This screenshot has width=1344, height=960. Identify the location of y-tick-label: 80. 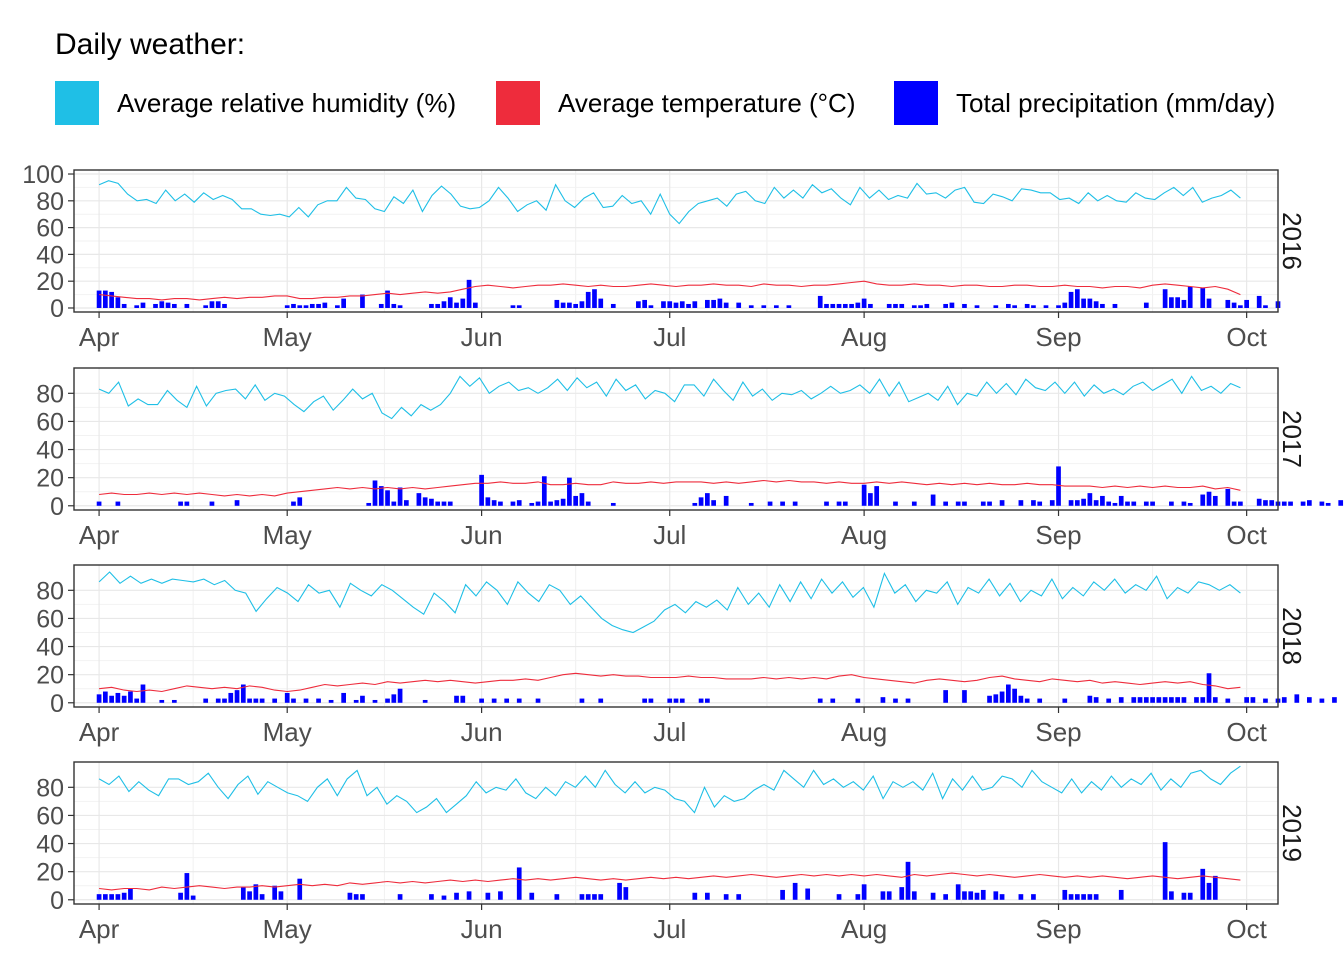
(50, 202).